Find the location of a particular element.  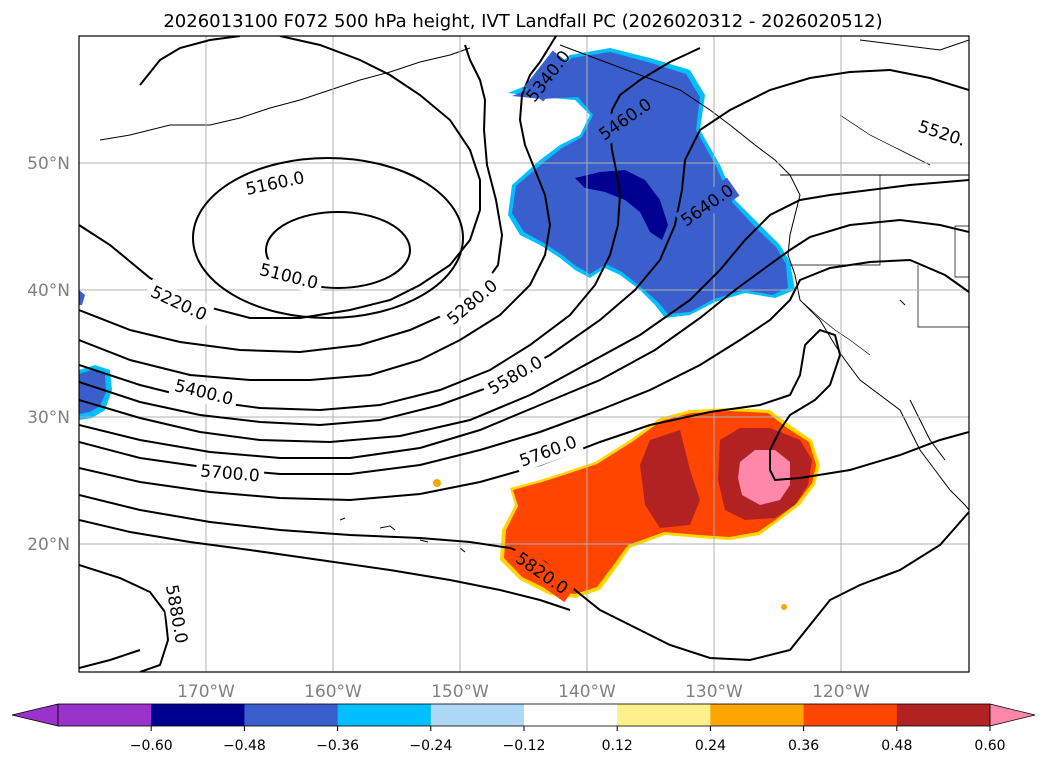

colorbar-tick-label: −0.24 is located at coordinates (430, 746).